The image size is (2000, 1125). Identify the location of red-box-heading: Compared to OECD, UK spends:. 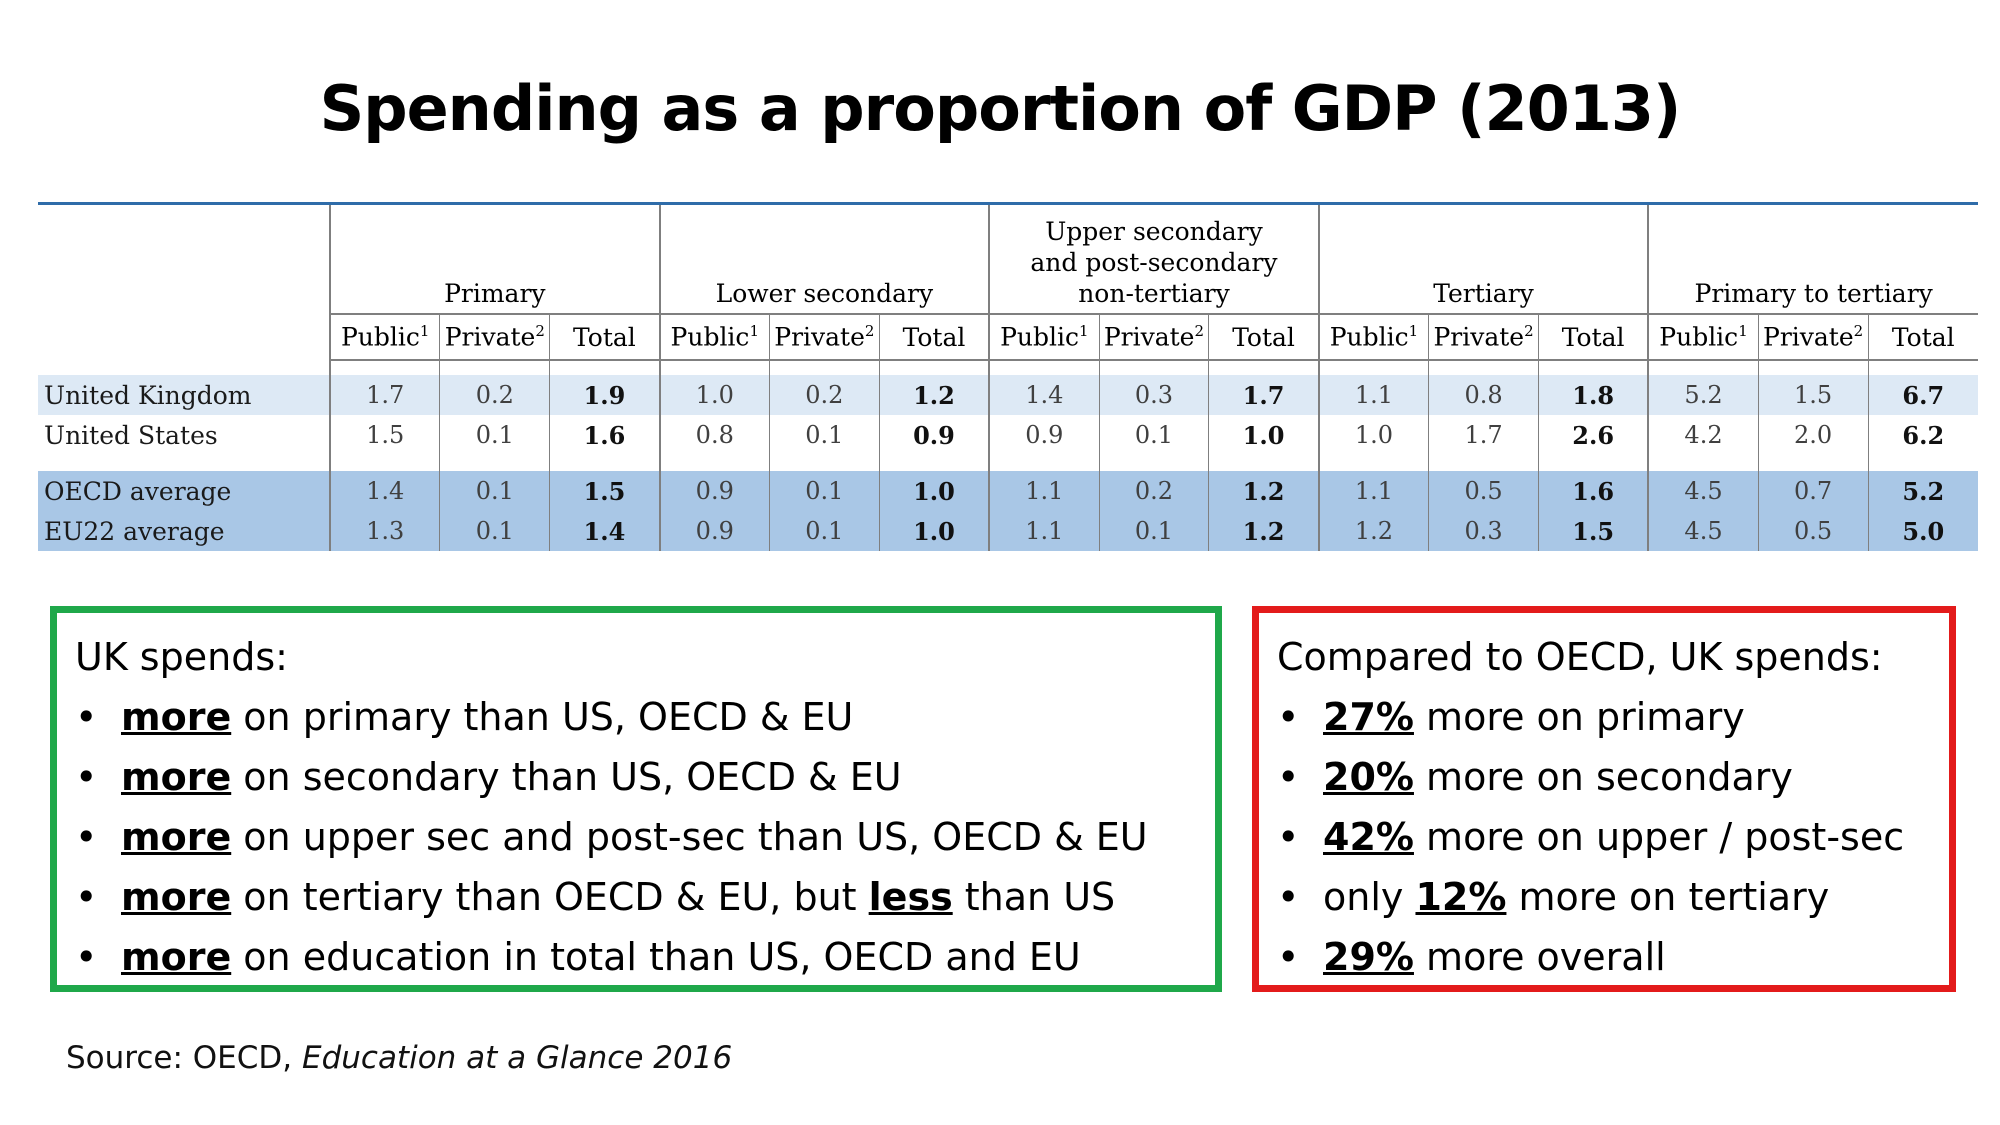
(1580, 657).